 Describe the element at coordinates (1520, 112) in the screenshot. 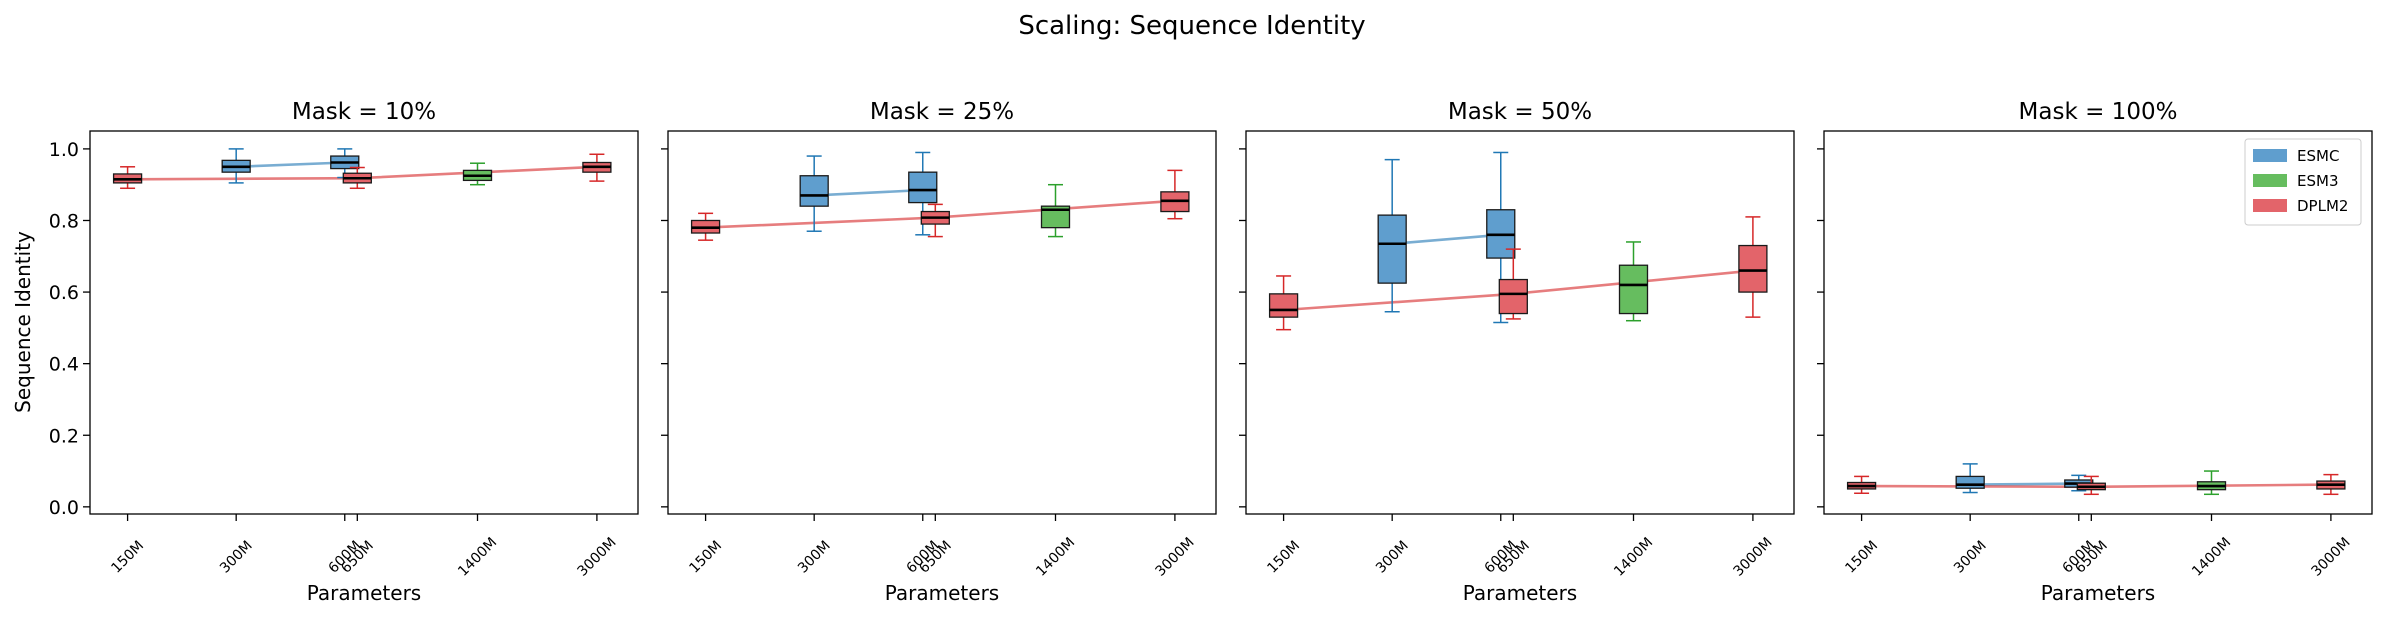

I see `panel-title: Mask = 50%` at that location.